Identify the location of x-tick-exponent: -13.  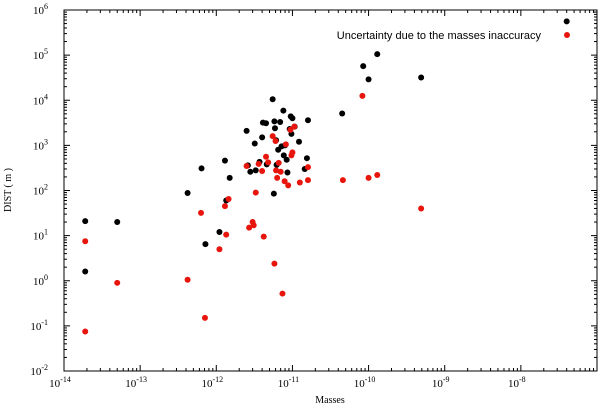
(141, 379).